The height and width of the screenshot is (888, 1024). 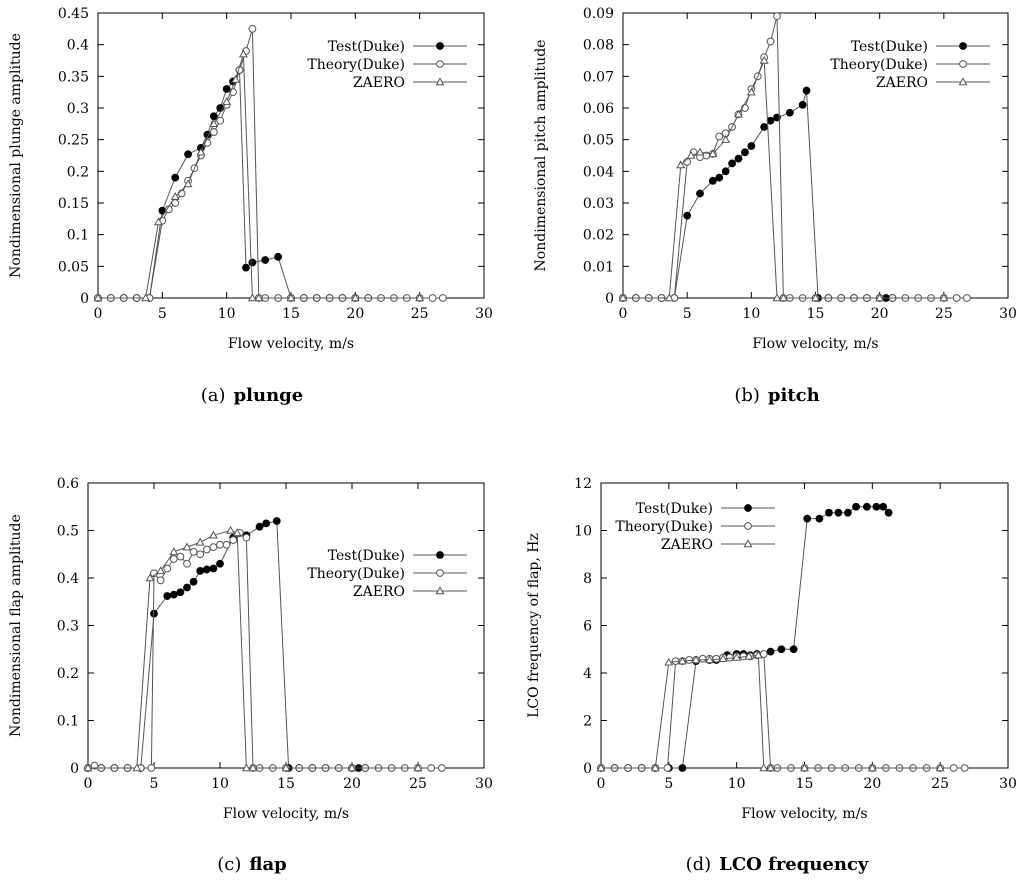 I want to click on y-tick-label: 0, so click(x=84, y=299).